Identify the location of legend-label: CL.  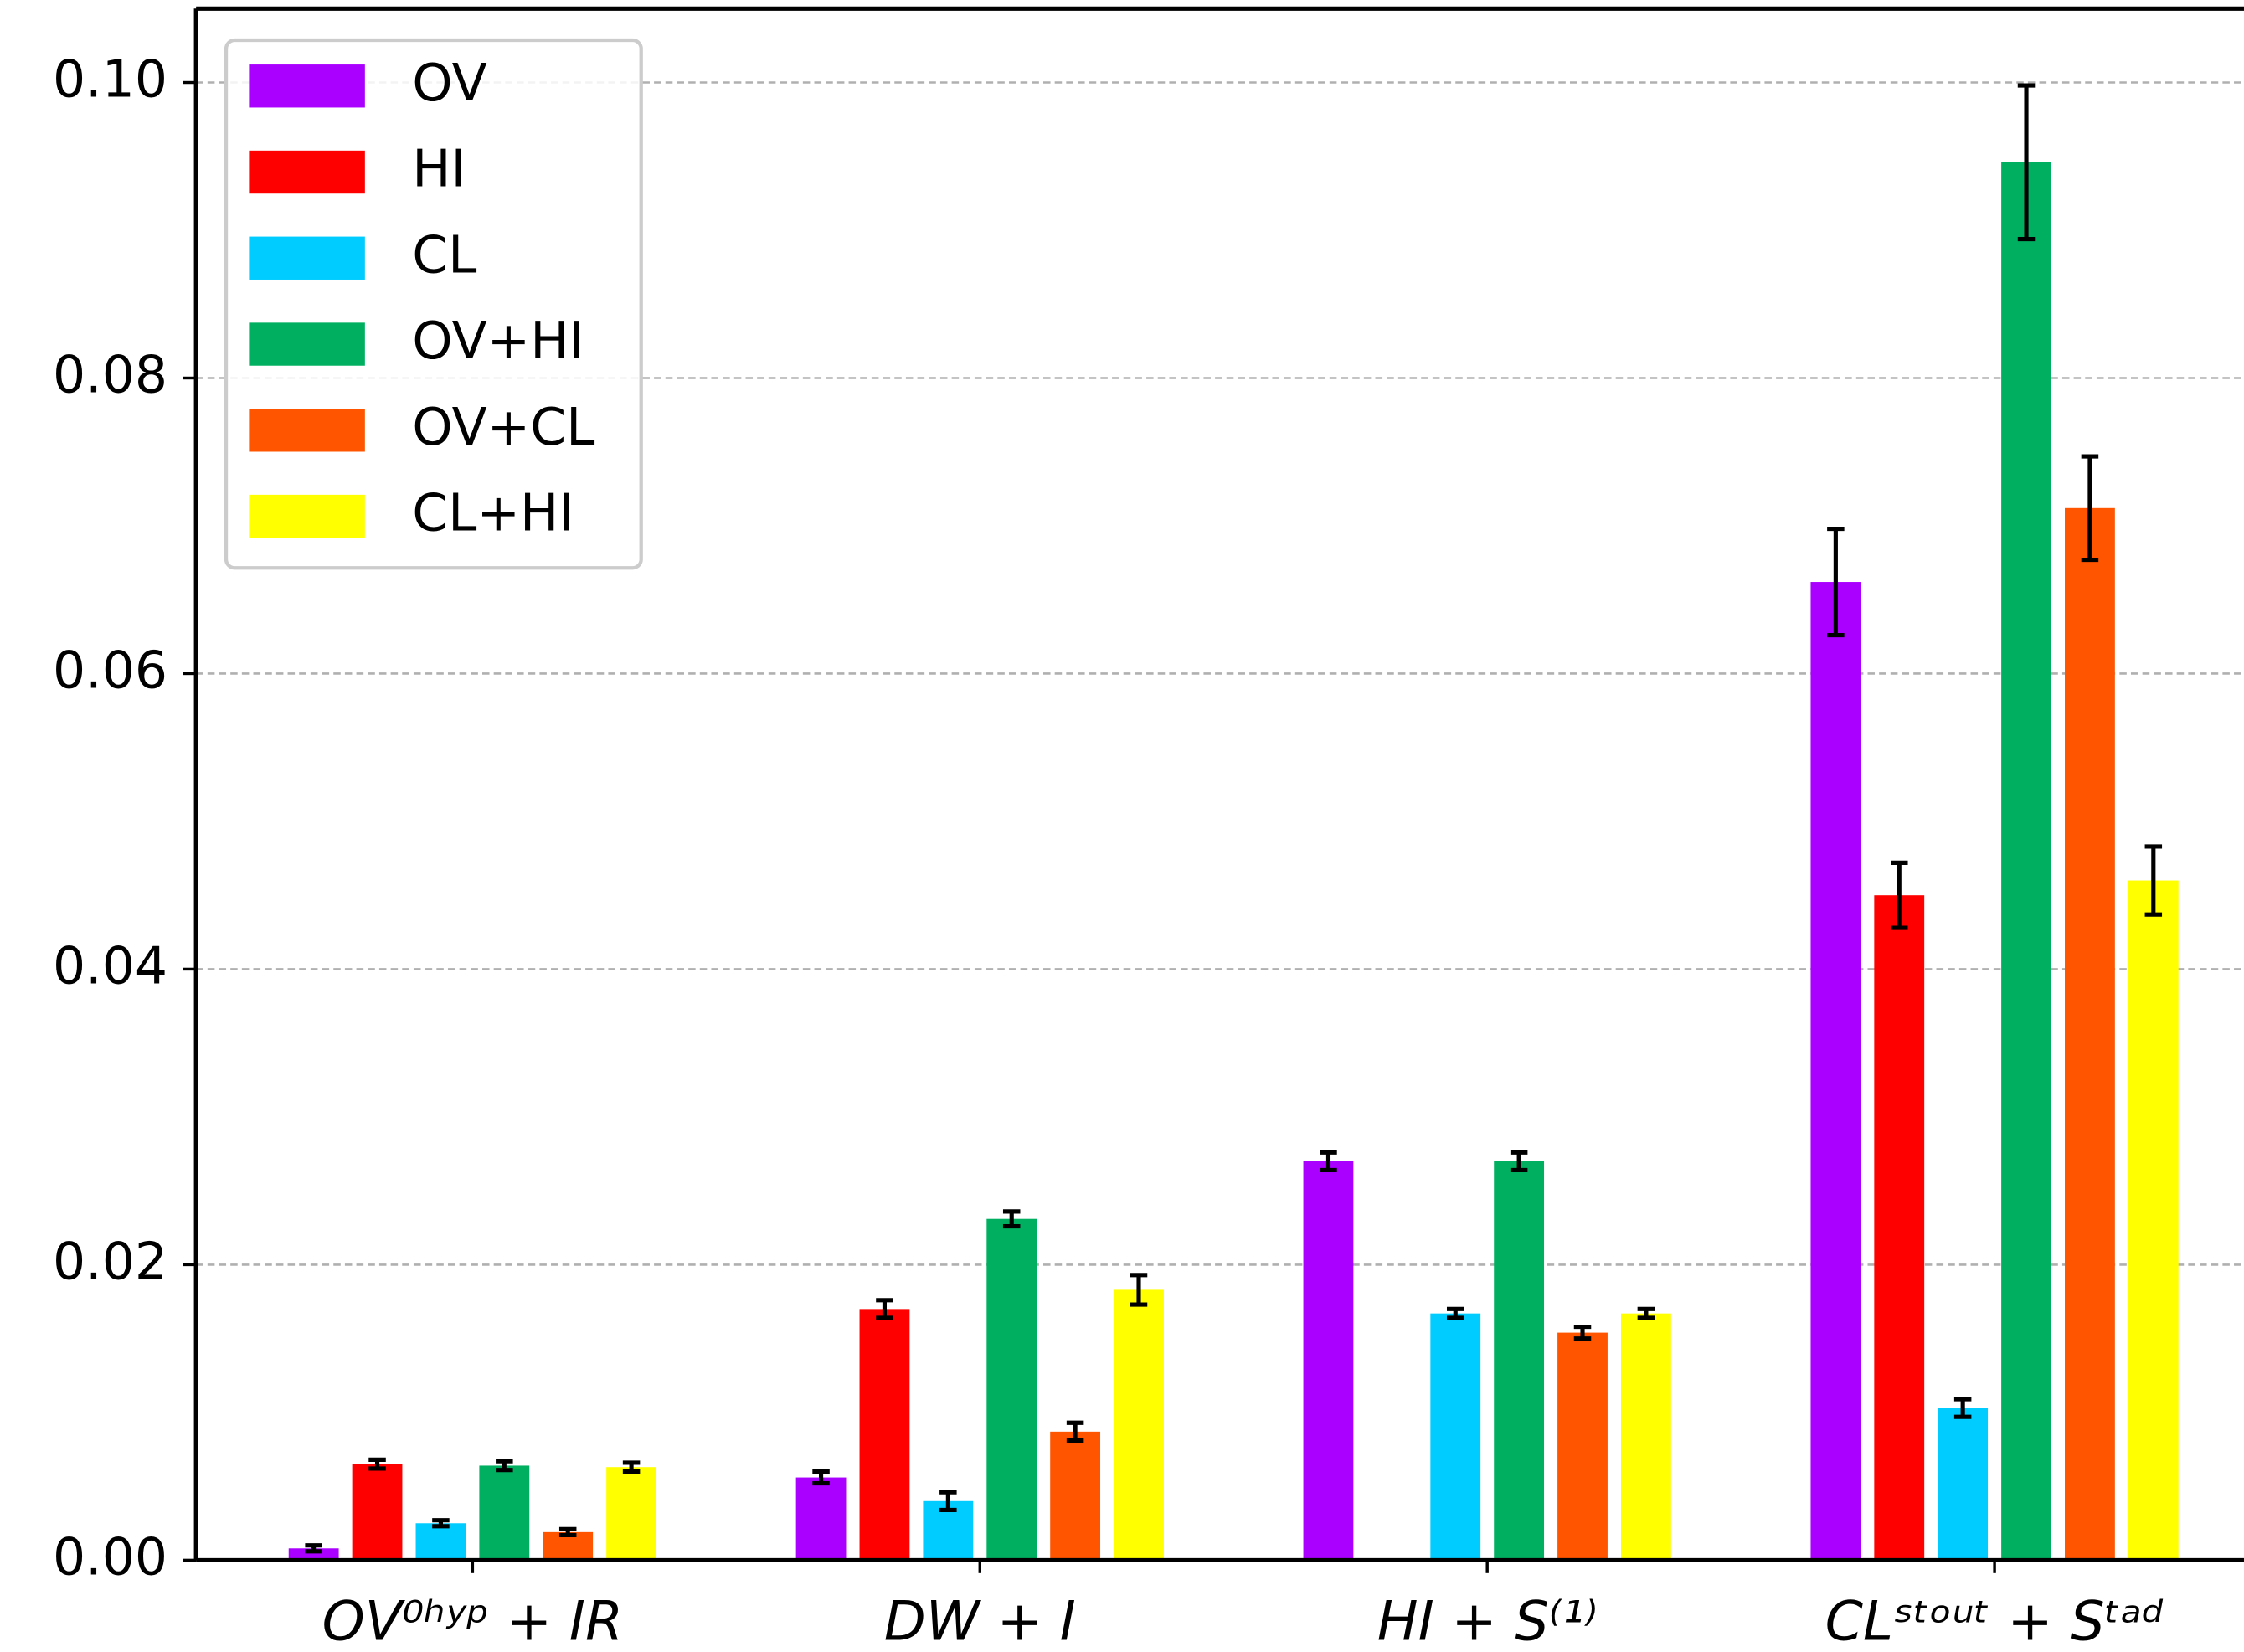
(444, 254).